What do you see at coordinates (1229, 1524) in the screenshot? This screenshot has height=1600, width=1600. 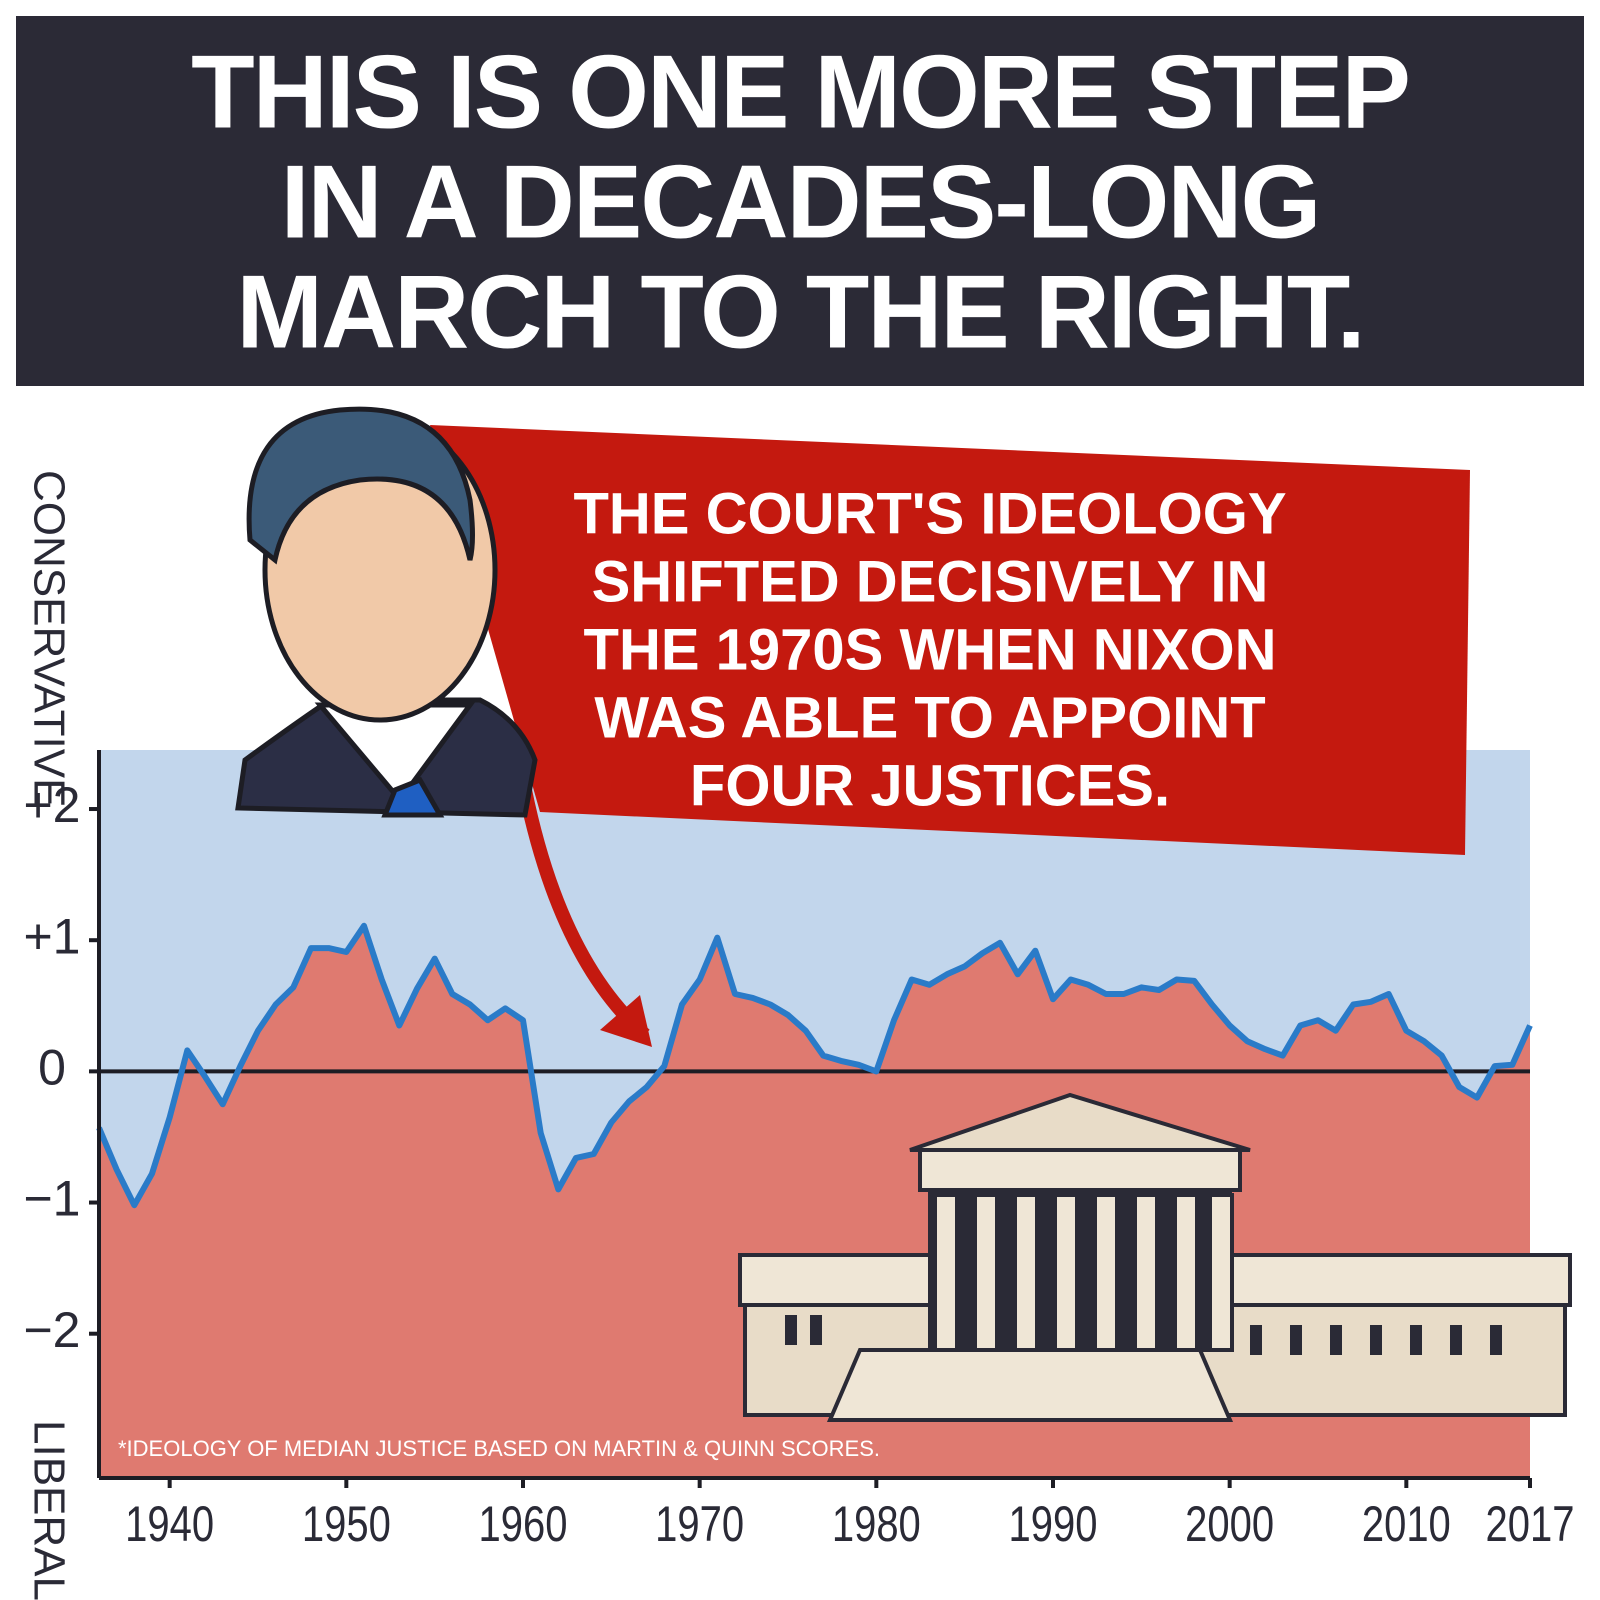 I see `x-tick-label: 2000` at bounding box center [1229, 1524].